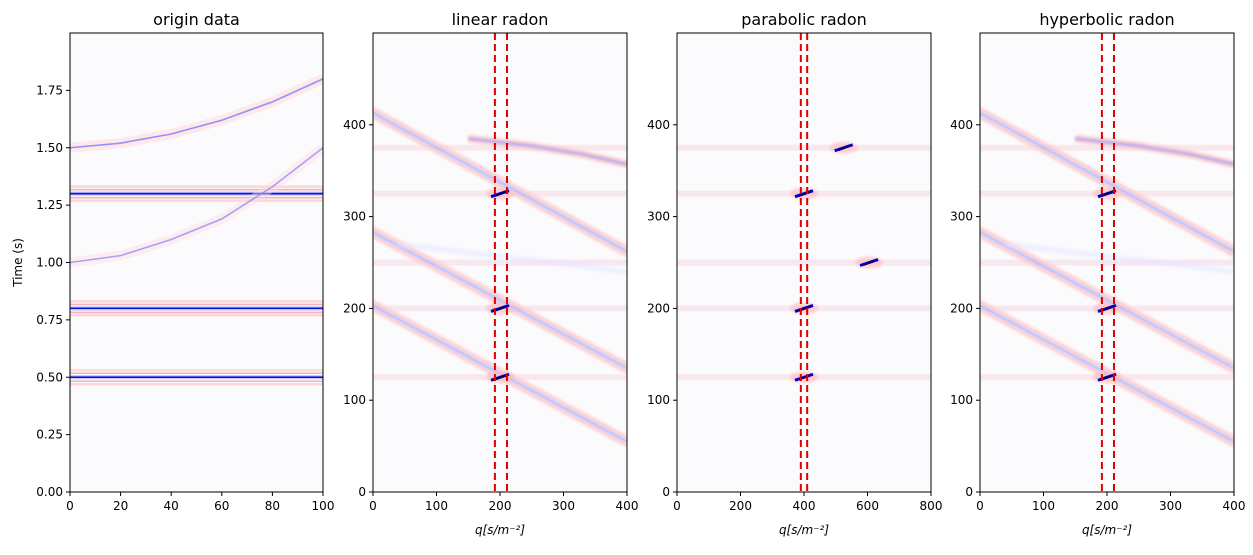 This screenshot has width=1253, height=555. I want to click on y-tick-label: 0.75, so click(49, 320).